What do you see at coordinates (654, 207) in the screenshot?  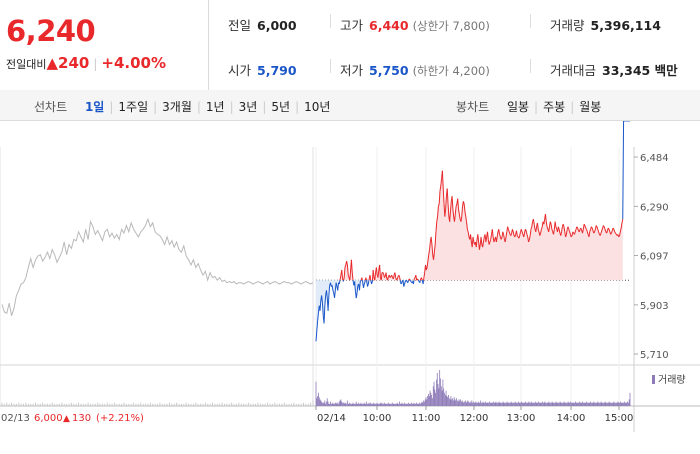 I see `y-tick-label: 6,290` at bounding box center [654, 207].